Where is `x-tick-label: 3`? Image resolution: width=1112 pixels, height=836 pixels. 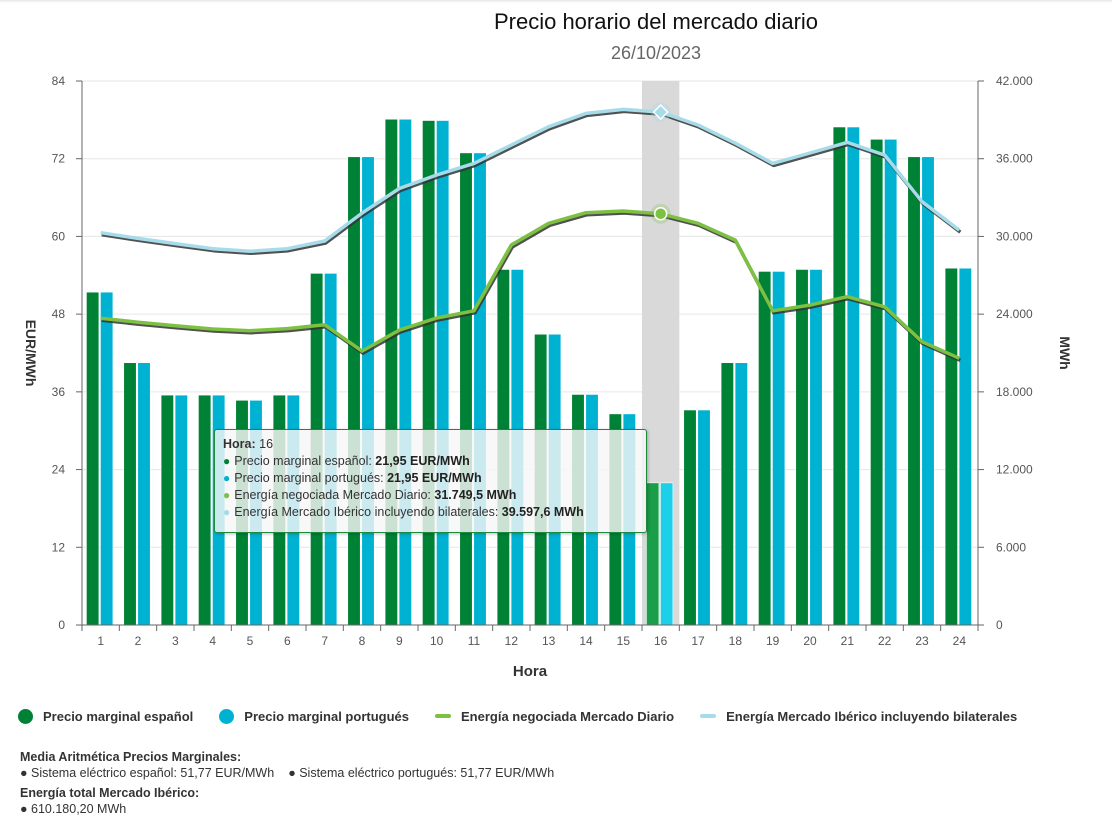 x-tick-label: 3 is located at coordinates (175, 641).